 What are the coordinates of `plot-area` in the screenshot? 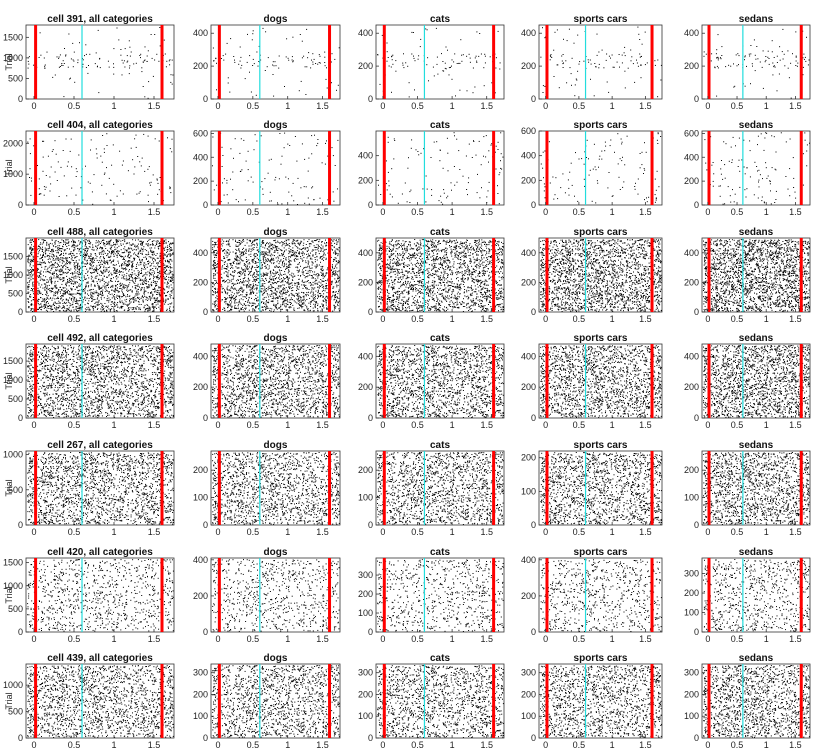 It's located at (440, 168).